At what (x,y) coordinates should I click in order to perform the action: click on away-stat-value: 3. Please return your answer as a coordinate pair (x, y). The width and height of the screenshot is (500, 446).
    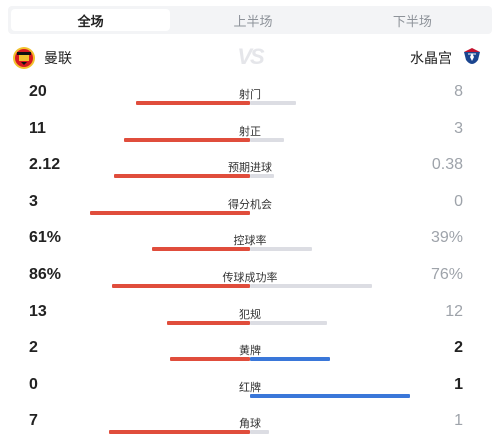
    Looking at the image, I should click on (458, 128).